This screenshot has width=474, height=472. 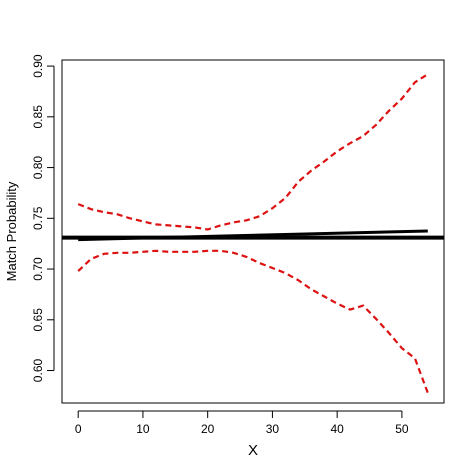 I want to click on y-tick-label: 0.80, so click(x=38, y=168).